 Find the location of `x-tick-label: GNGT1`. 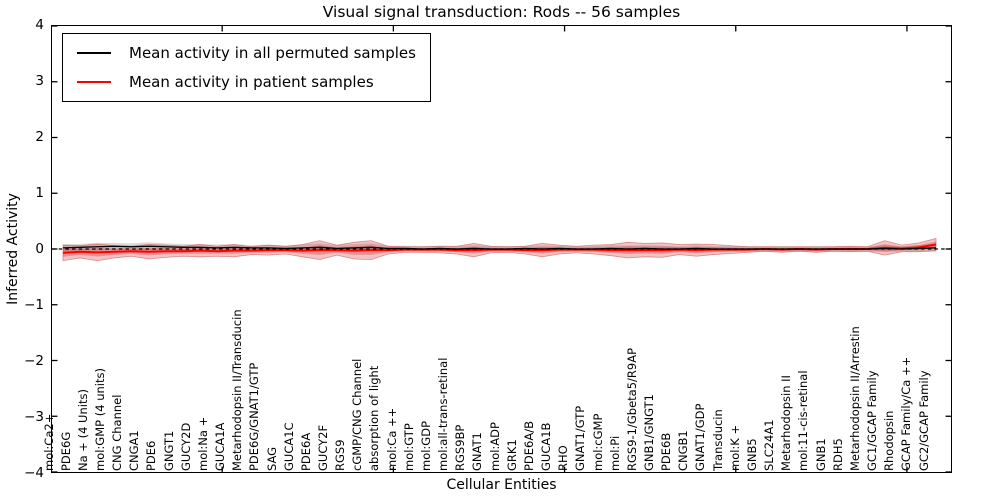

x-tick-label: GNGT1 is located at coordinates (168, 450).